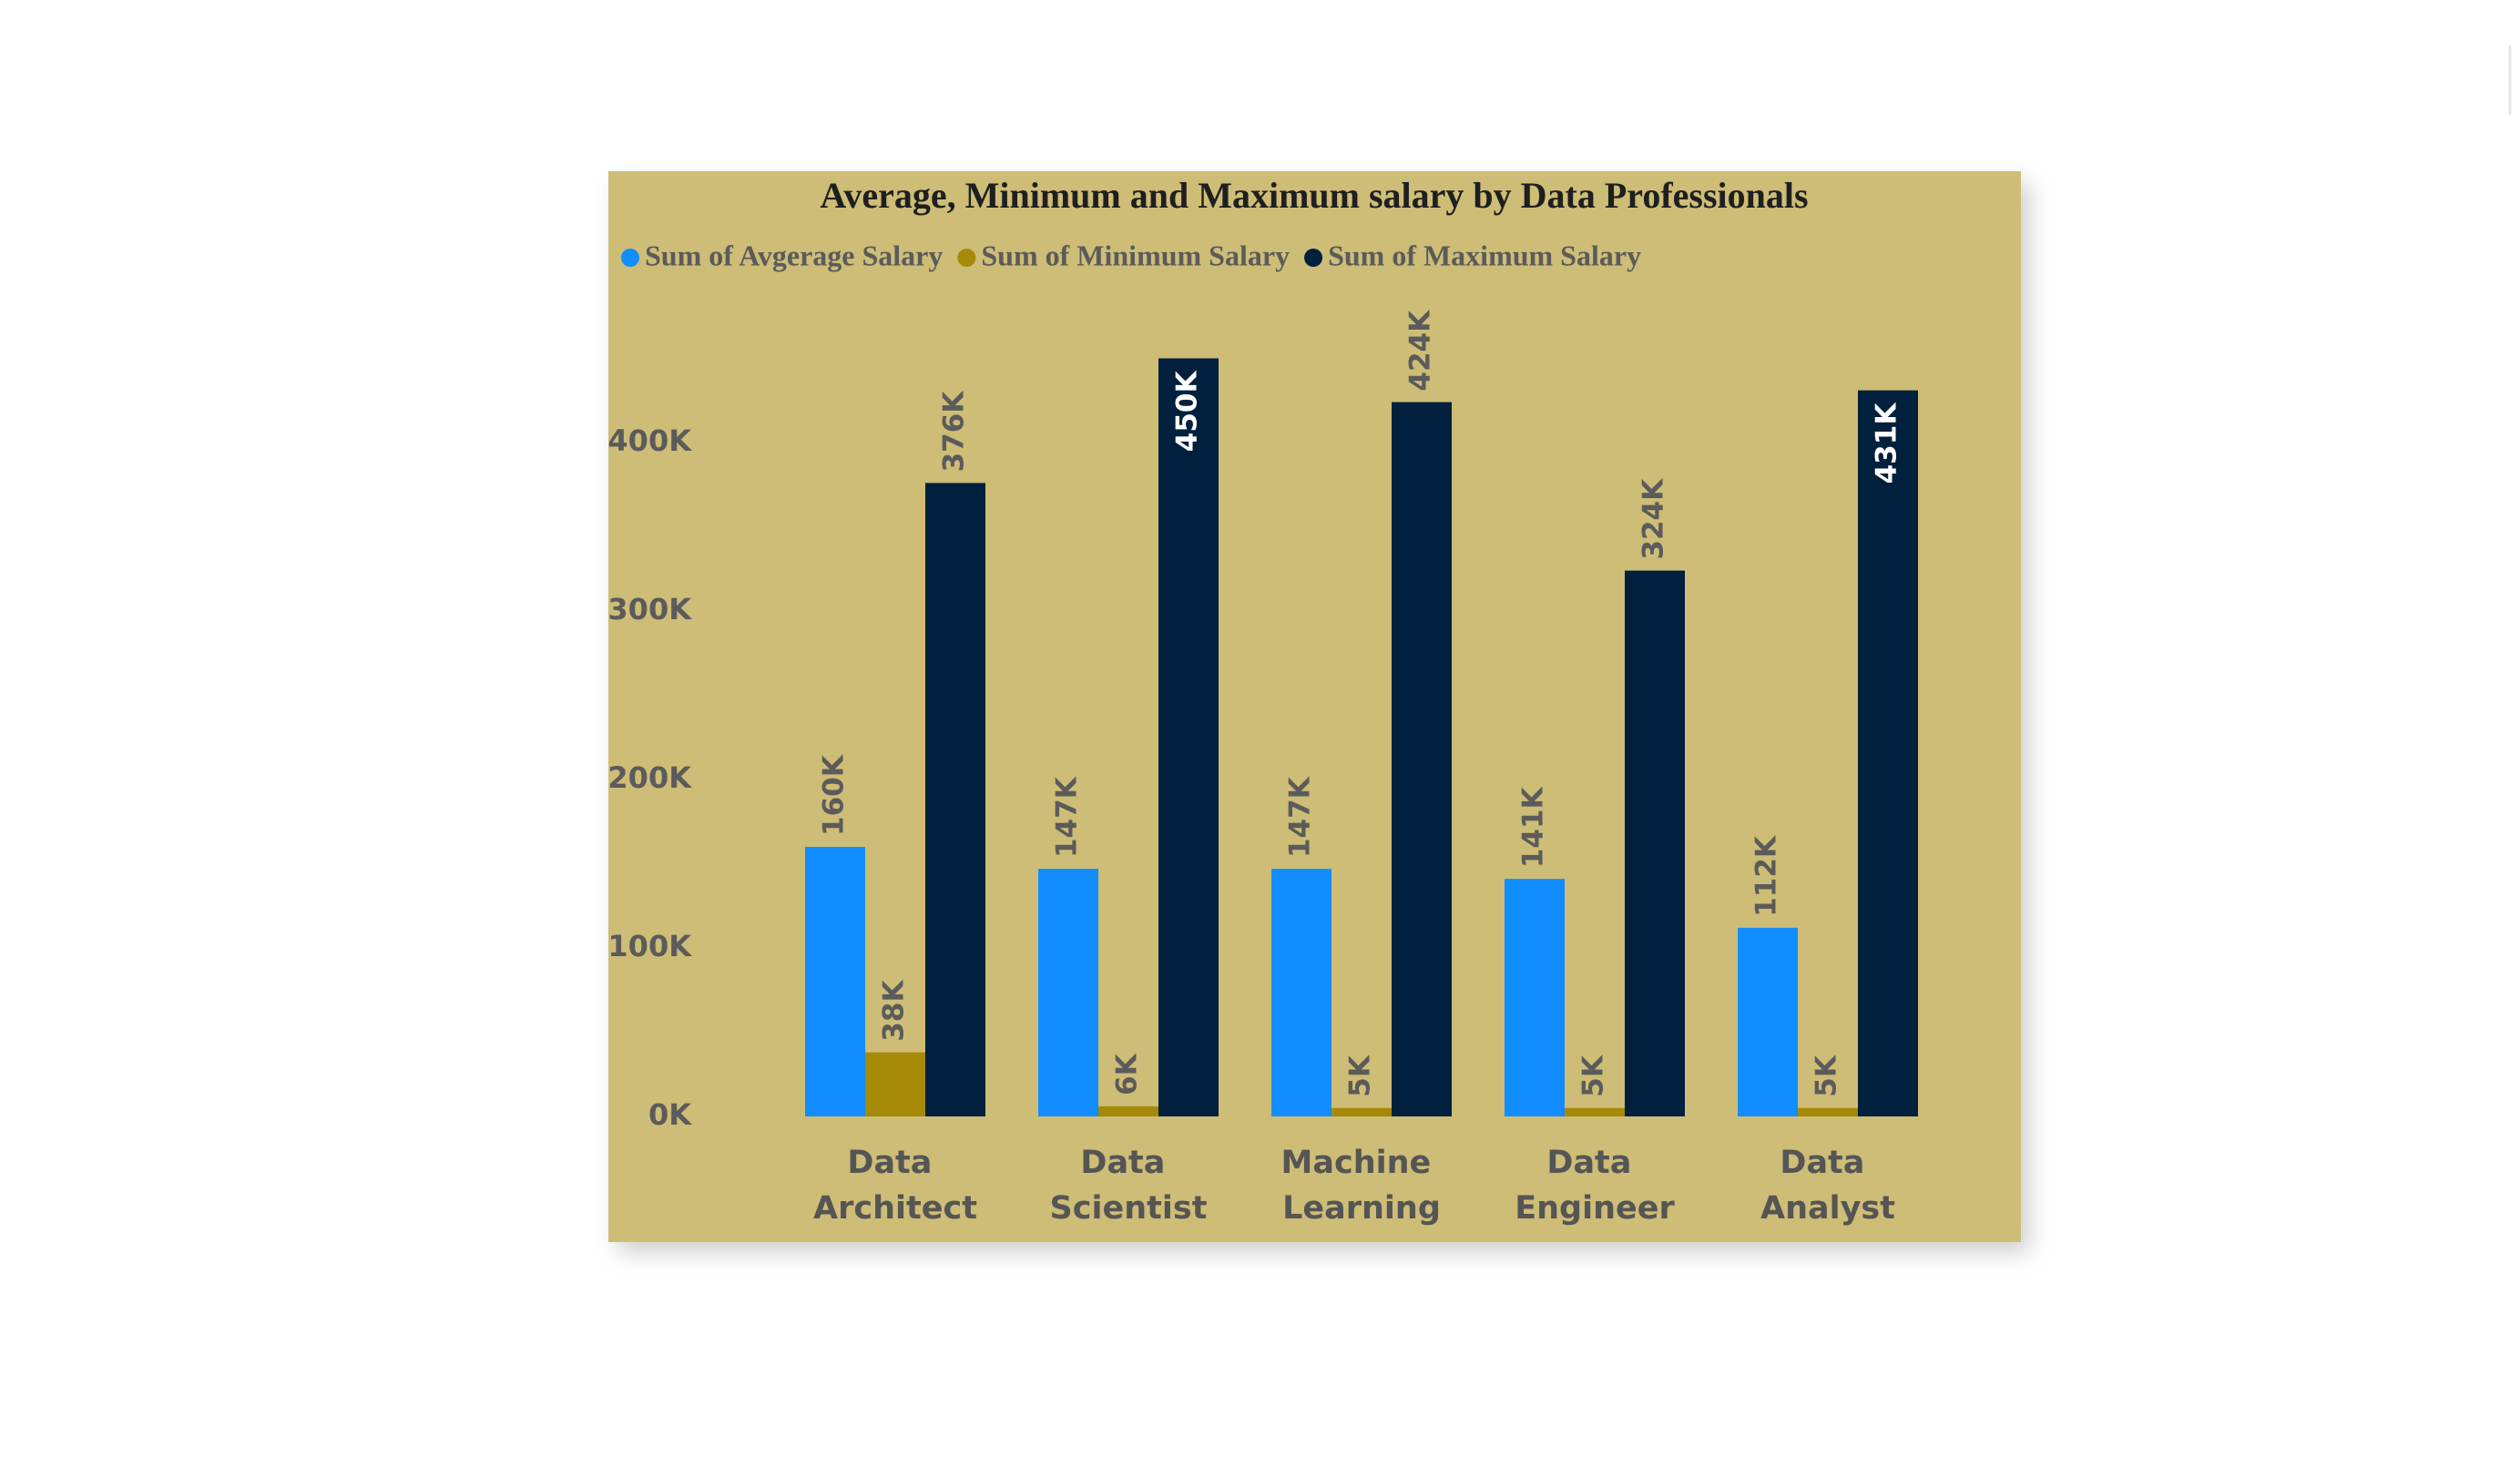 Image resolution: width=2520 pixels, height=1457 pixels. Describe the element at coordinates (1595, 1186) in the screenshot. I see `x-tick-label: Data Engineer` at that location.